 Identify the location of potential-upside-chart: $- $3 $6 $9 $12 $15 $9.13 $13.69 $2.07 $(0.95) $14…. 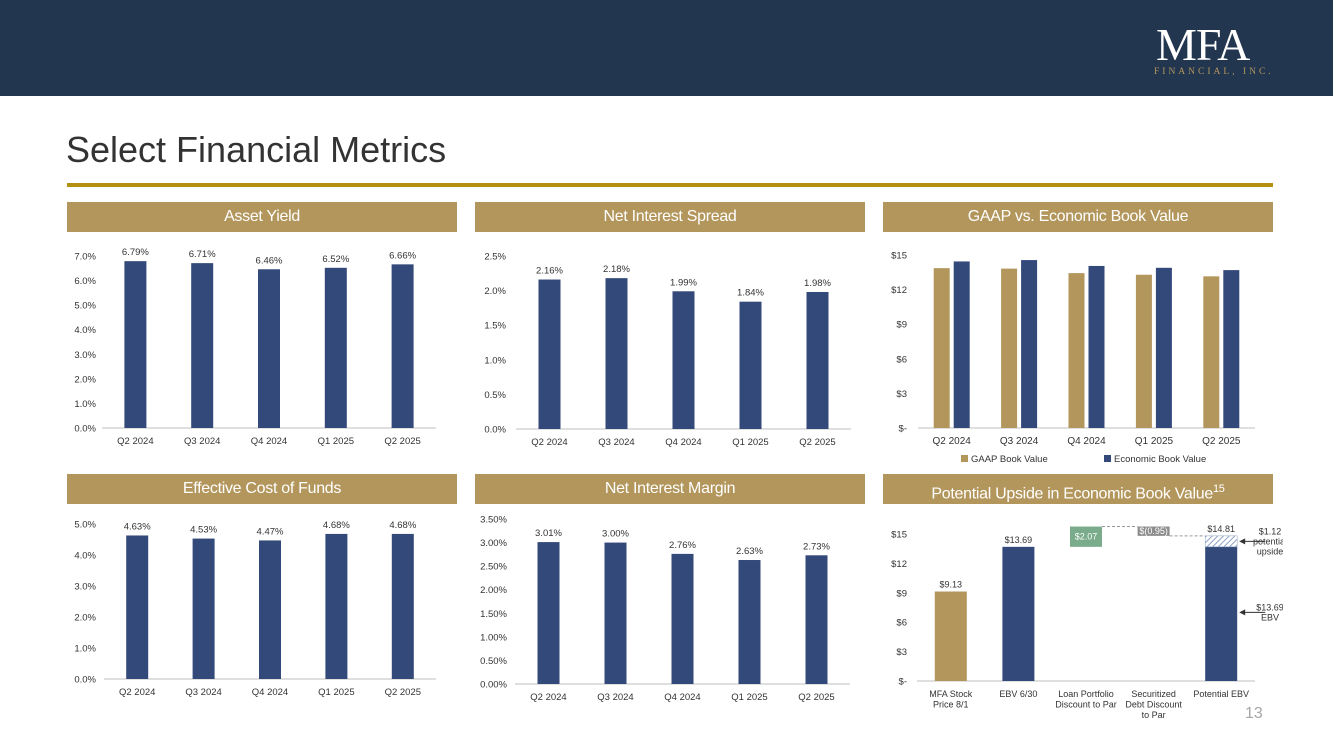
(1087, 622).